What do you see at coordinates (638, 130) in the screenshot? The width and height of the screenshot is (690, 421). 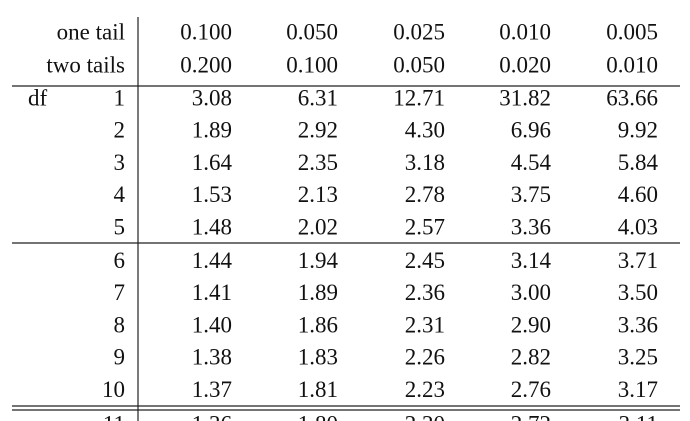 I see `value-cell: 9.92` at bounding box center [638, 130].